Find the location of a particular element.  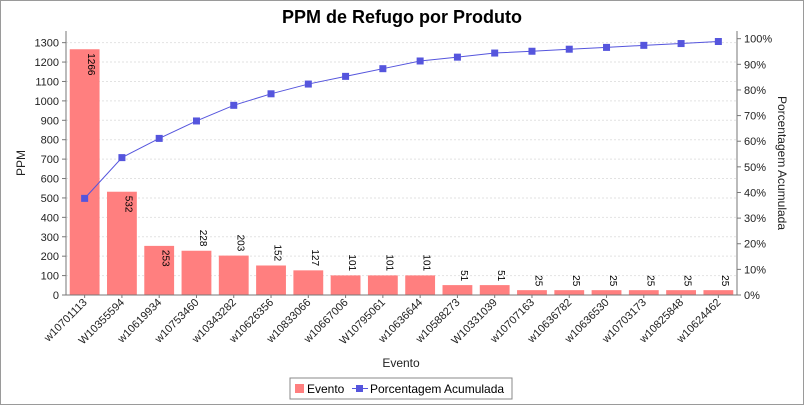

legend-bar-swatch is located at coordinates (299, 388).